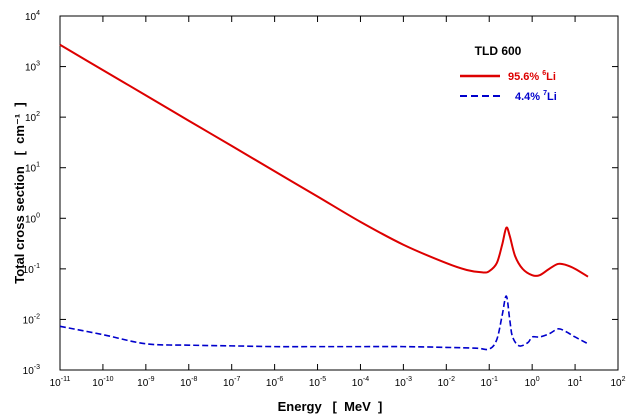 Image resolution: width=626 pixels, height=417 pixels. What do you see at coordinates (617, 382) in the screenshot?
I see `x-tick-label: 10²` at bounding box center [617, 382].